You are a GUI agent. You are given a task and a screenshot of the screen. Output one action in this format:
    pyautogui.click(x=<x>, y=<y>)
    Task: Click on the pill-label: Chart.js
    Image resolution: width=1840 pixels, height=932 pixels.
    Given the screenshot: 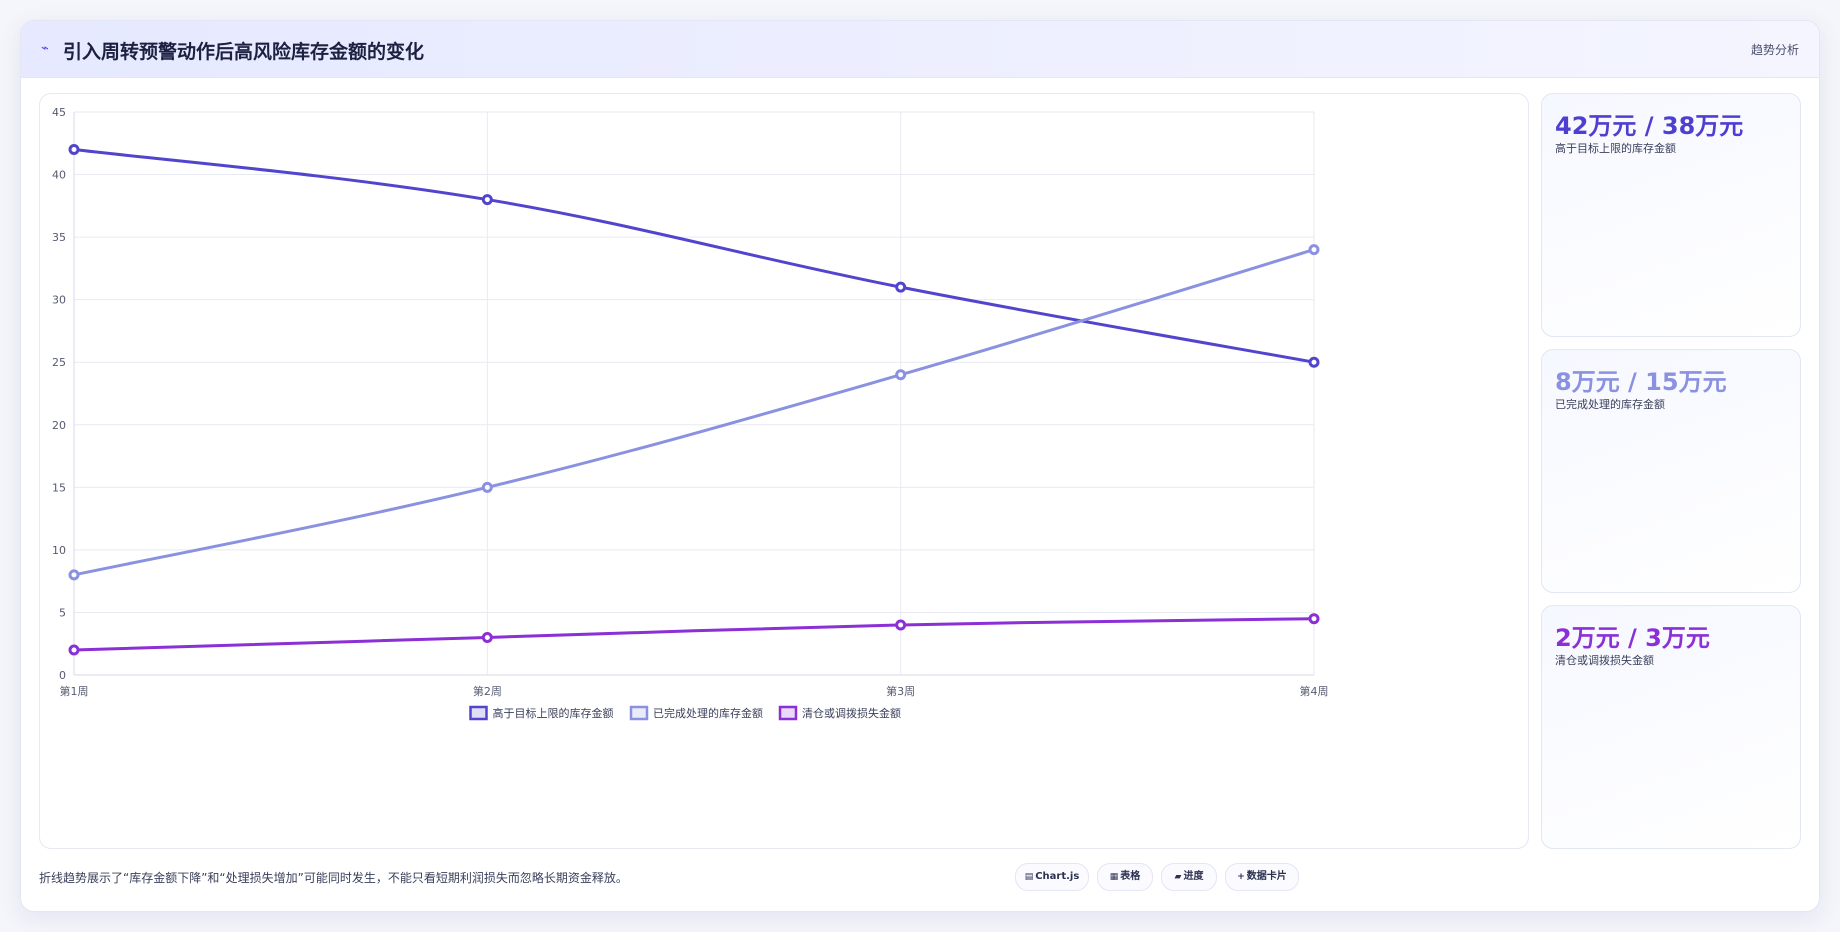 What is the action you would take?
    pyautogui.click(x=1057, y=876)
    